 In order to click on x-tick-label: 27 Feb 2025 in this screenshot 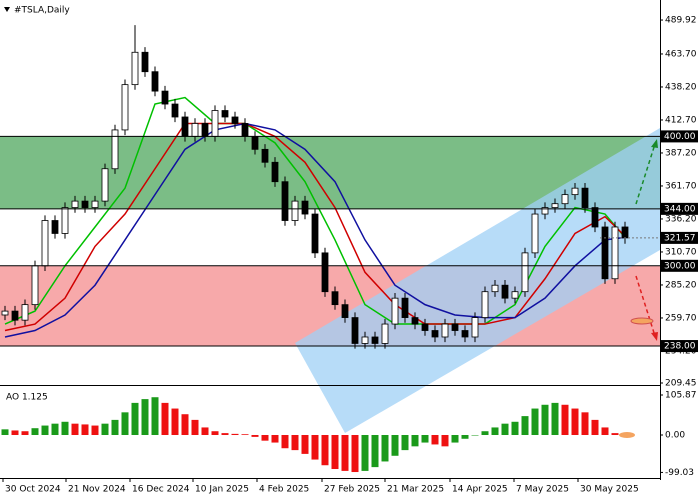, I will do `click(352, 490)`.